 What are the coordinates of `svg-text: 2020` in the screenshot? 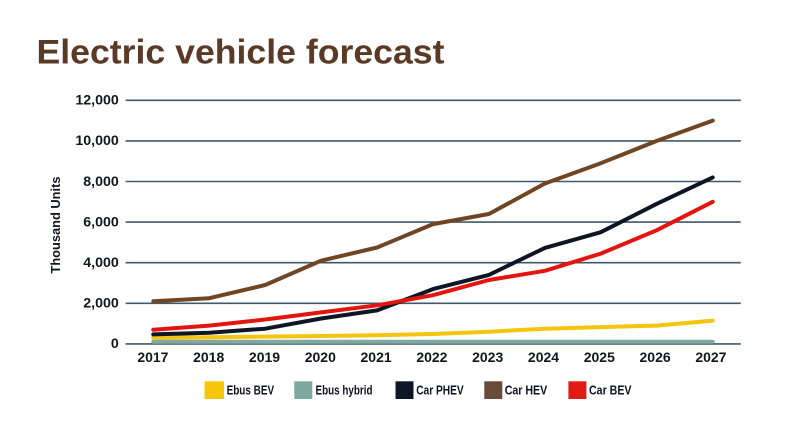 It's located at (320, 357).